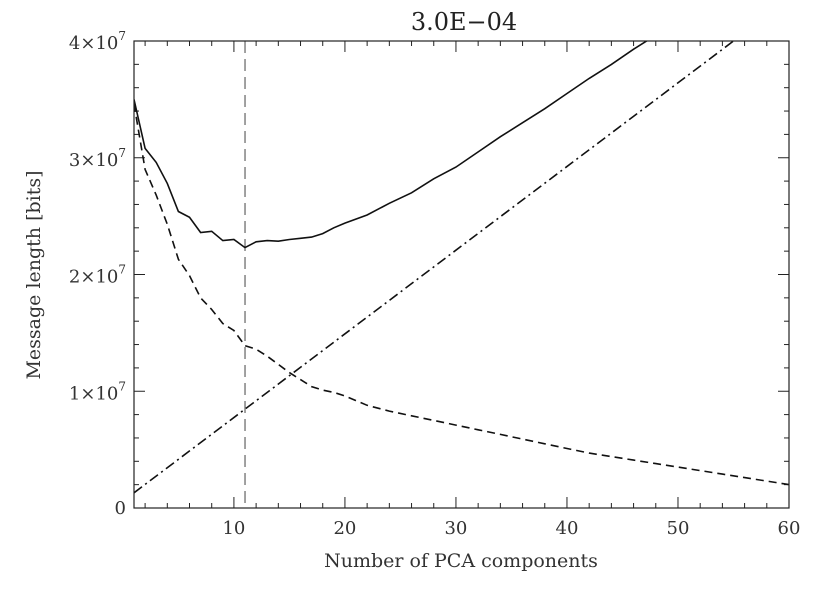 Image resolution: width=830 pixels, height=593 pixels. I want to click on y-tick-label: 0, so click(120, 508).